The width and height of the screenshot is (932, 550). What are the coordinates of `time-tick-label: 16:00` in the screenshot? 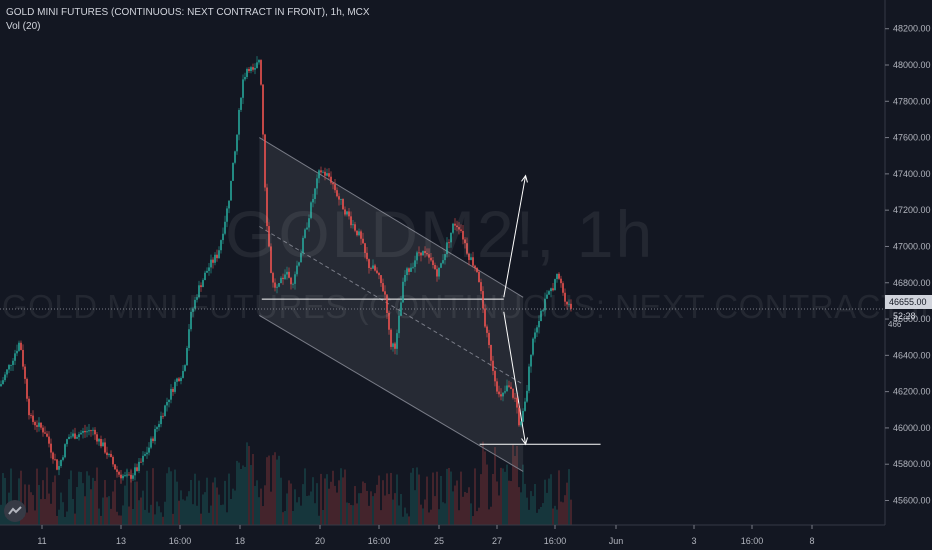 It's located at (180, 541).